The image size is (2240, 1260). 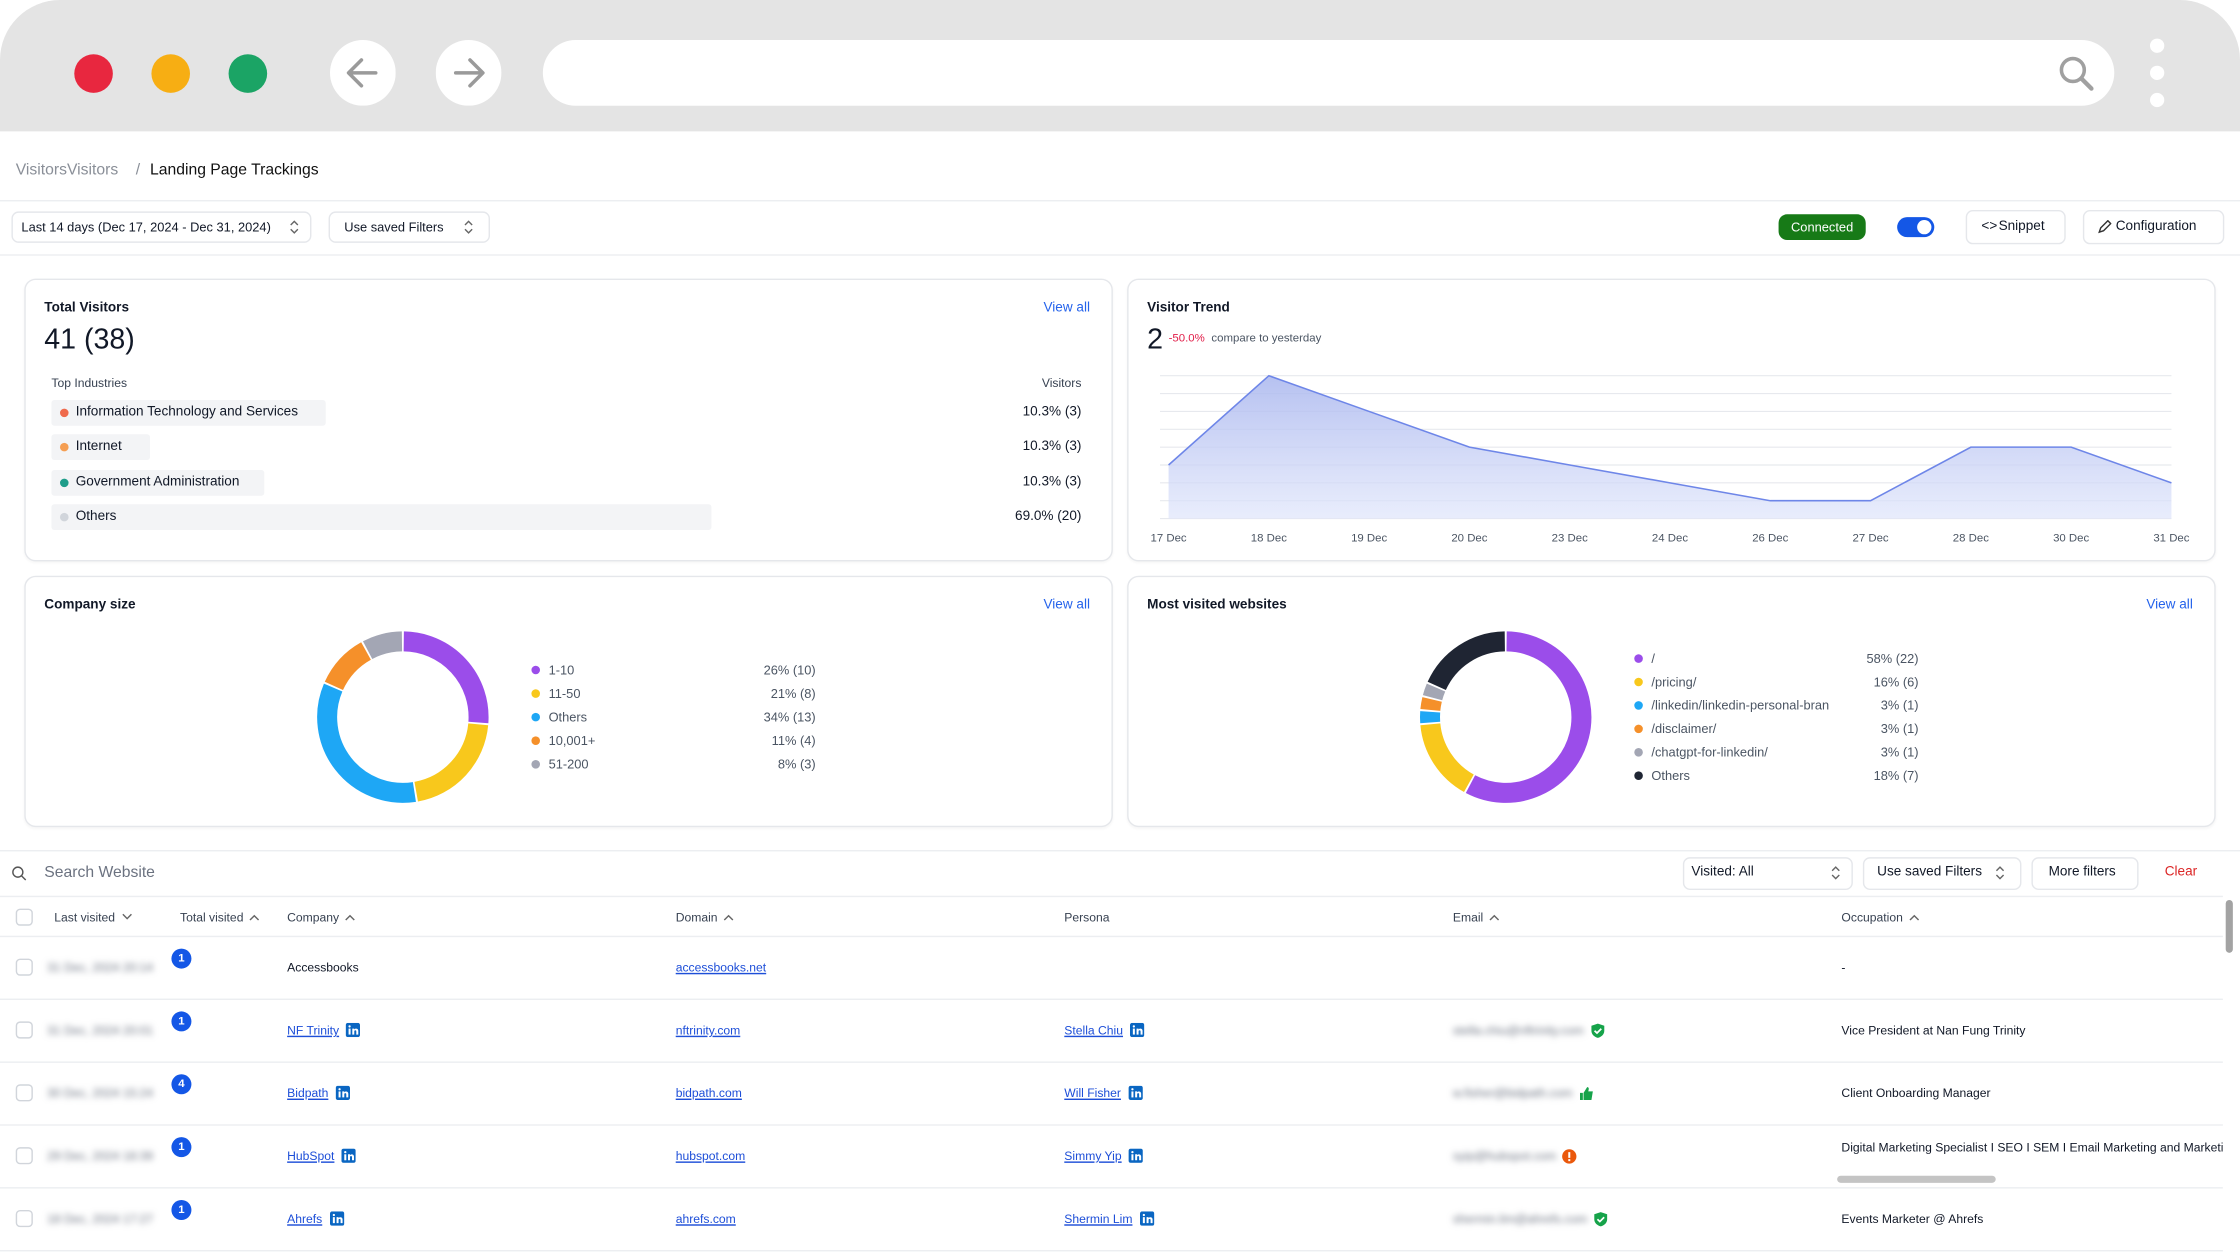 I want to click on toggle, so click(x=1916, y=227).